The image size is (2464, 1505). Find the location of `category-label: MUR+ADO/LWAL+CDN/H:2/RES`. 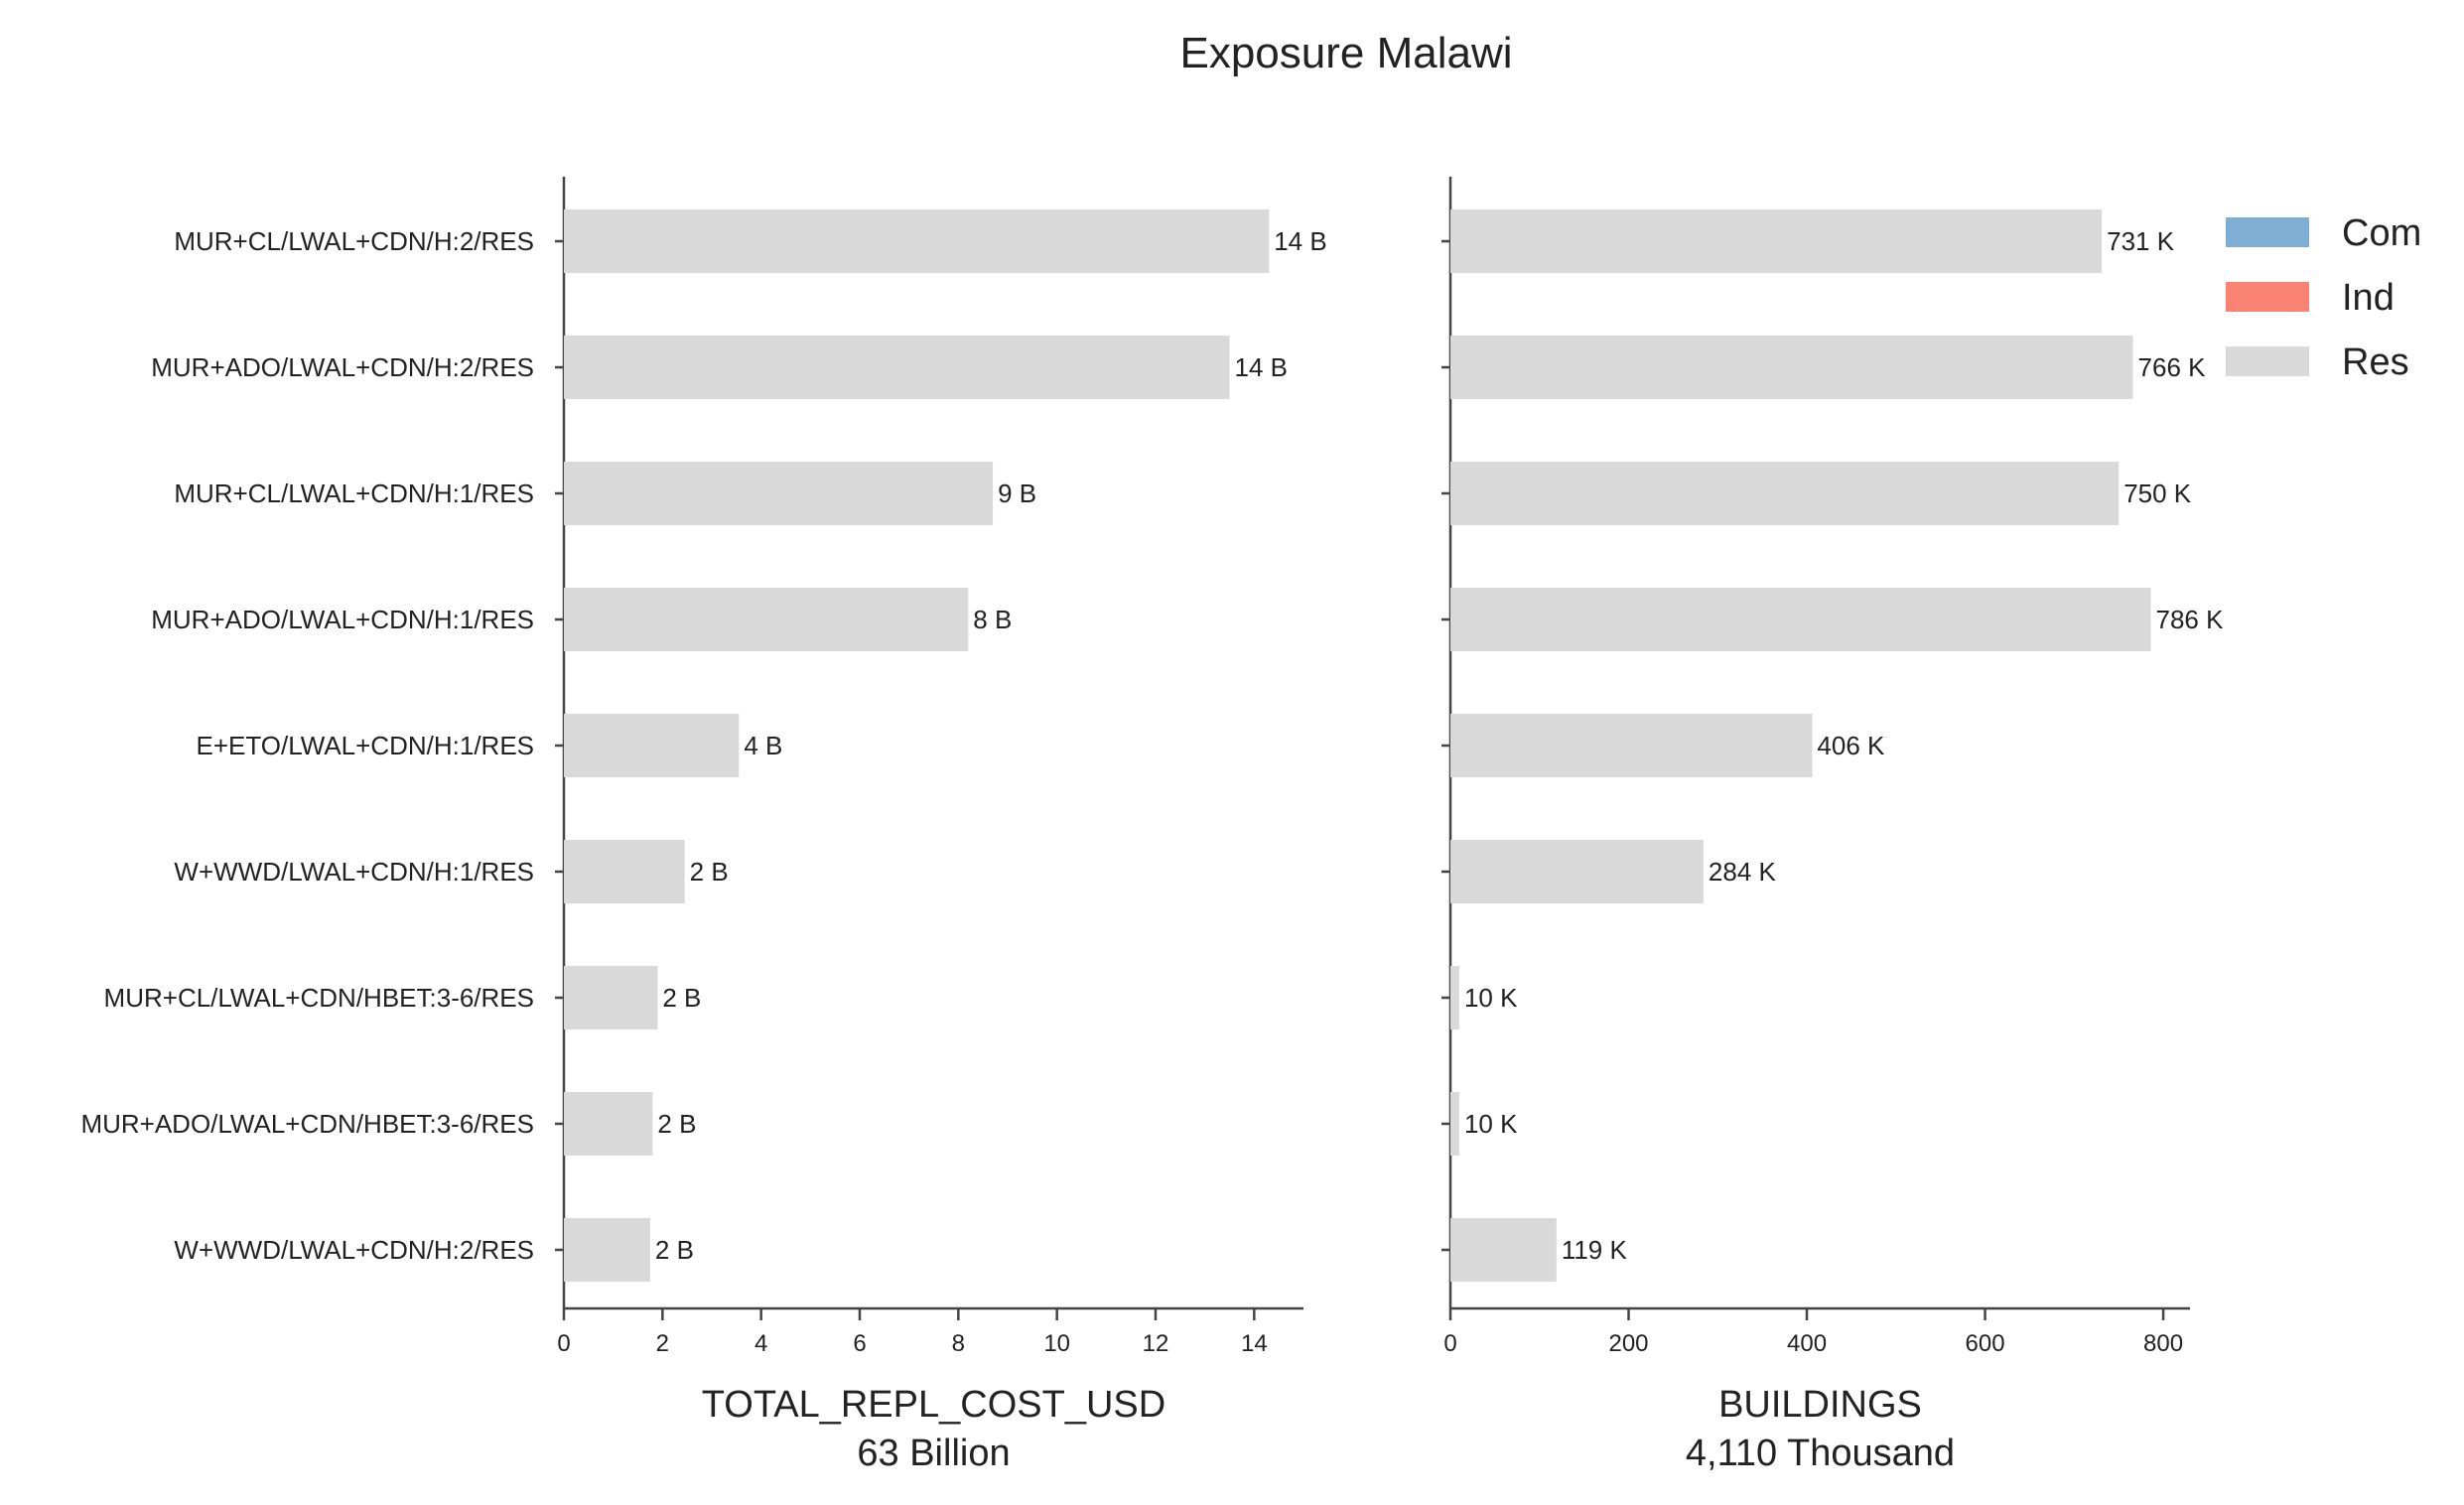

category-label: MUR+ADO/LWAL+CDN/H:2/RES is located at coordinates (342, 367).